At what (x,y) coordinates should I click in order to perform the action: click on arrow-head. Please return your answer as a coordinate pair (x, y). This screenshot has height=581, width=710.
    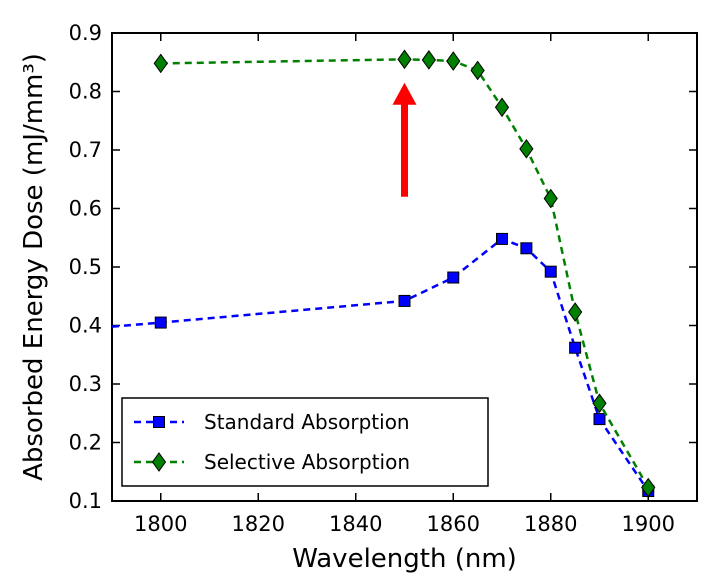
    Looking at the image, I should click on (404, 93).